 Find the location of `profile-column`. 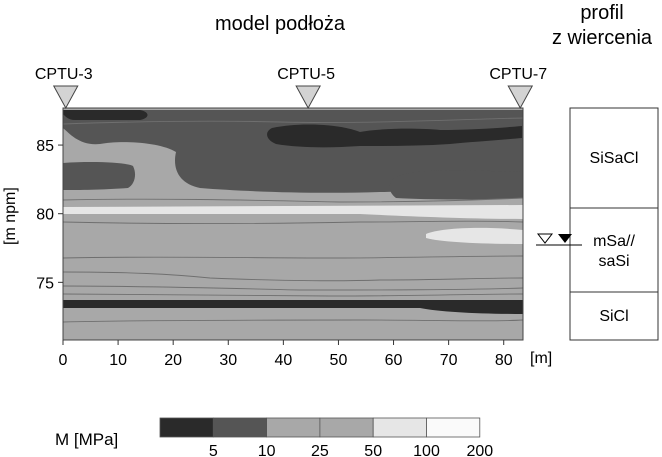

profile-column is located at coordinates (614, 224).